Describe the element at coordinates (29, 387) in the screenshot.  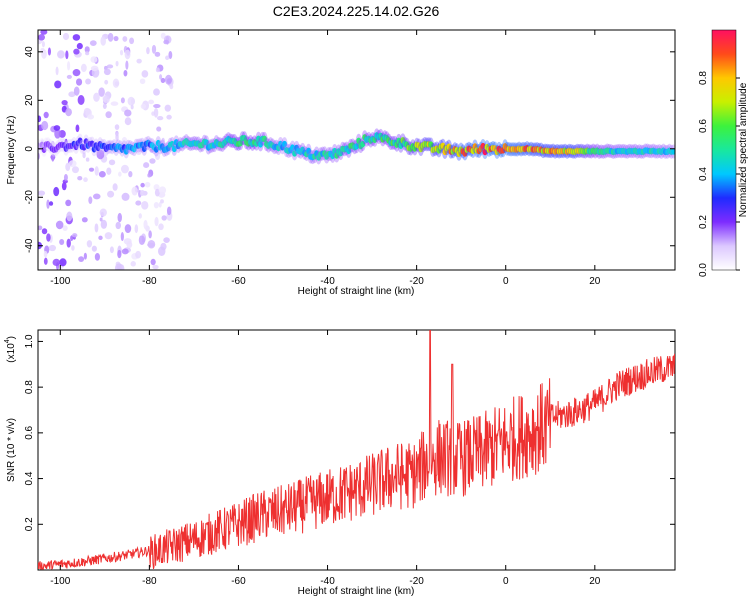
I see `y-tick-label: 0.8` at that location.